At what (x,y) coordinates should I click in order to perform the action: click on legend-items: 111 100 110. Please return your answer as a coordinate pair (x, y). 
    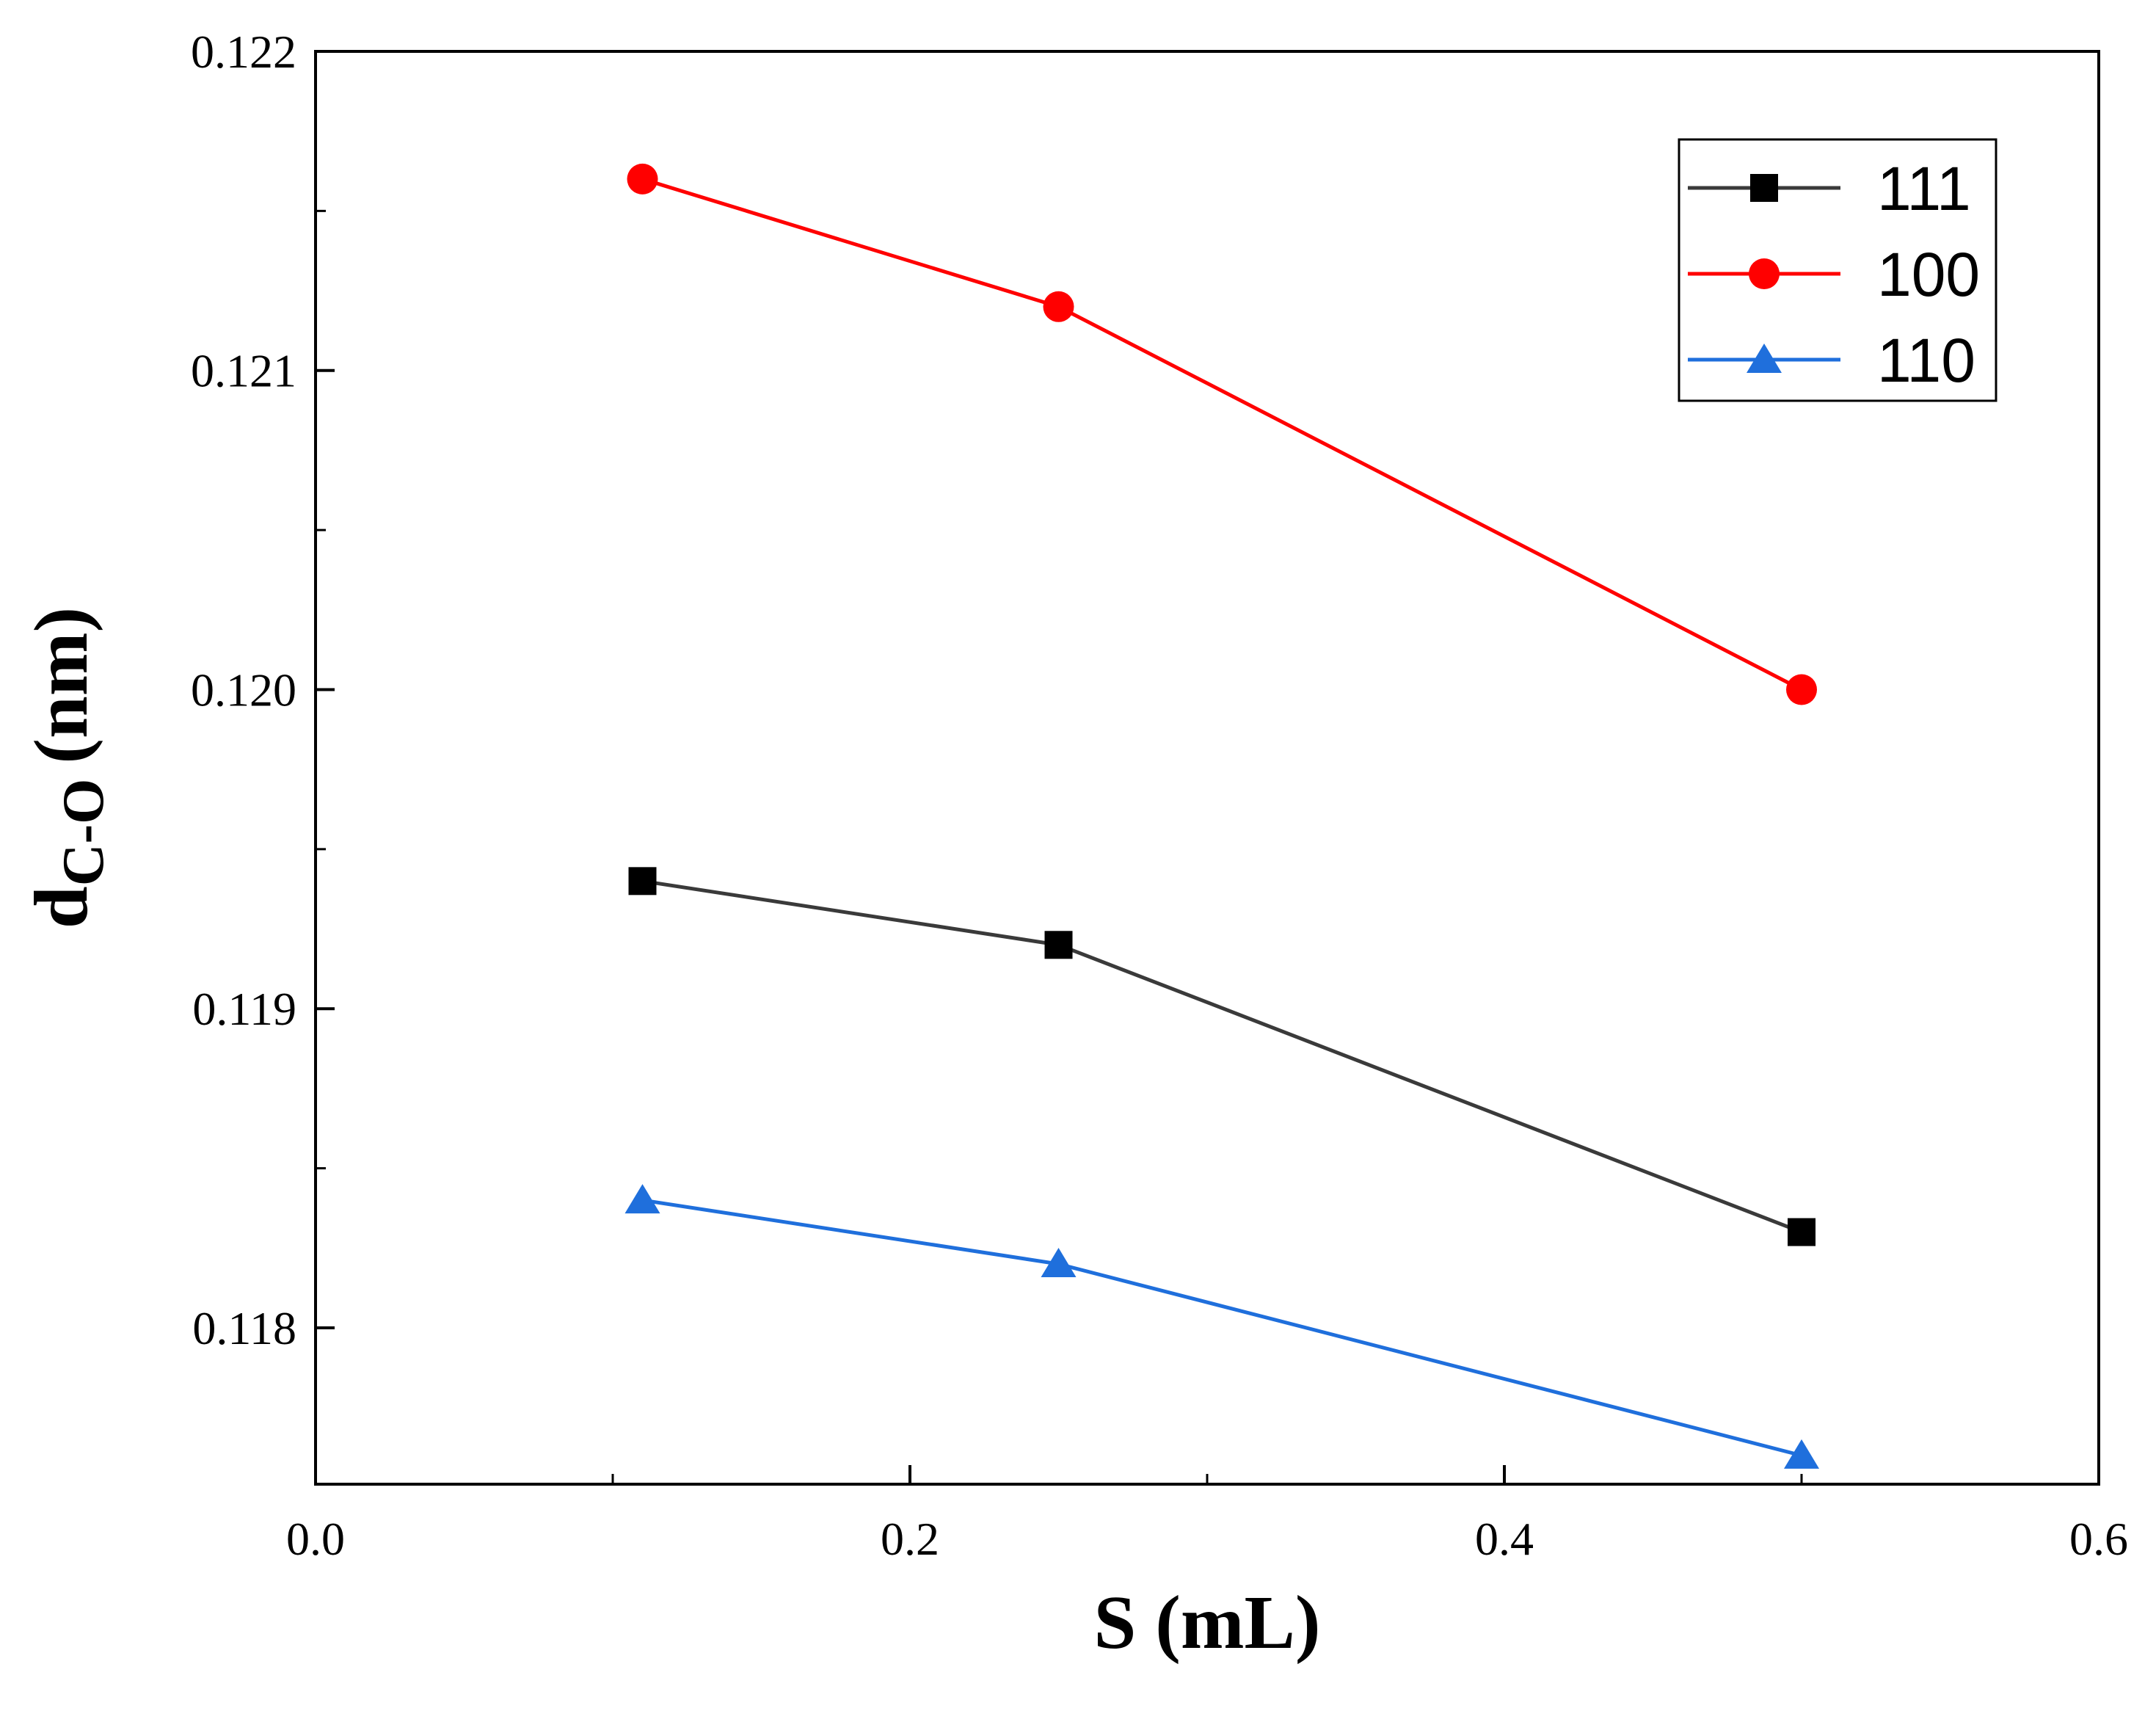
    Looking at the image, I should click on (1834, 274).